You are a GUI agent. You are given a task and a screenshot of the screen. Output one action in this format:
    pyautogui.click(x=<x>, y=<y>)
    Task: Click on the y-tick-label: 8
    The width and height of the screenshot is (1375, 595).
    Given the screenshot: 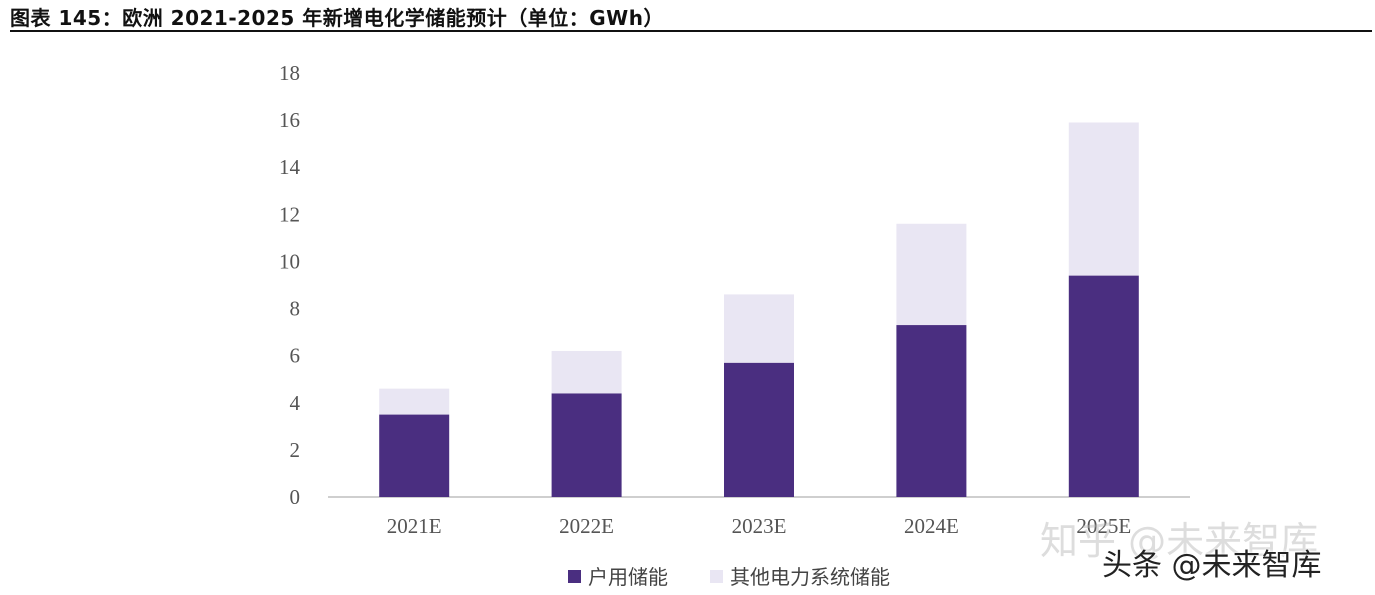 What is the action you would take?
    pyautogui.click(x=295, y=309)
    